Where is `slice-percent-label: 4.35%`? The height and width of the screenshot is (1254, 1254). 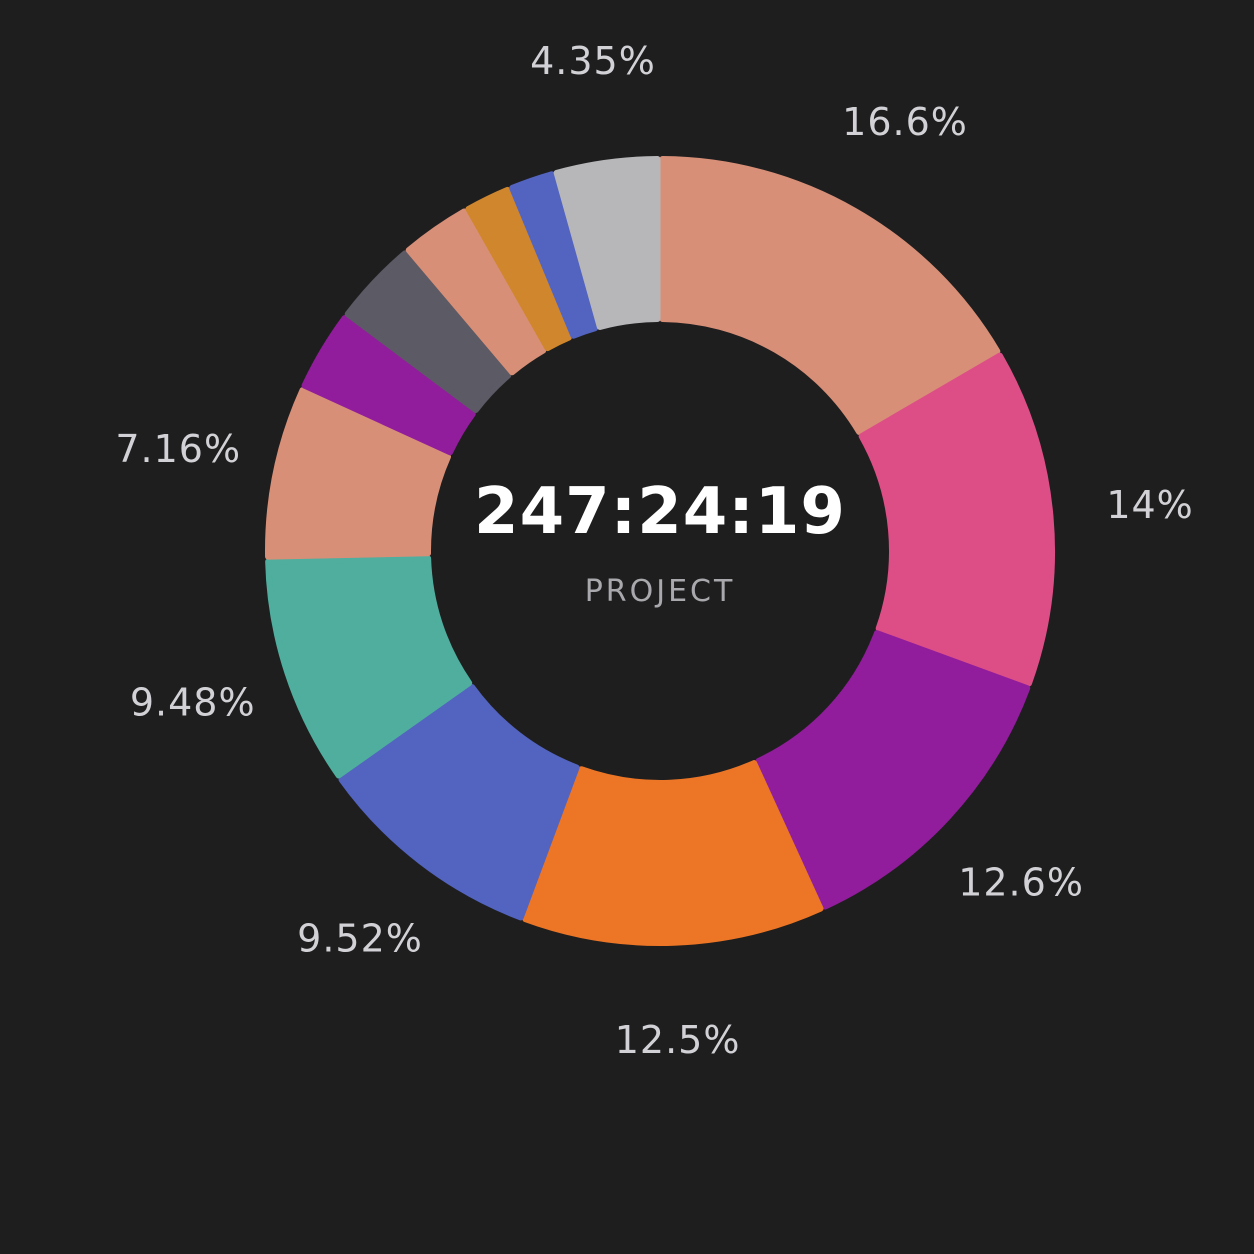
slice-percent-label: 4.35% is located at coordinates (593, 61).